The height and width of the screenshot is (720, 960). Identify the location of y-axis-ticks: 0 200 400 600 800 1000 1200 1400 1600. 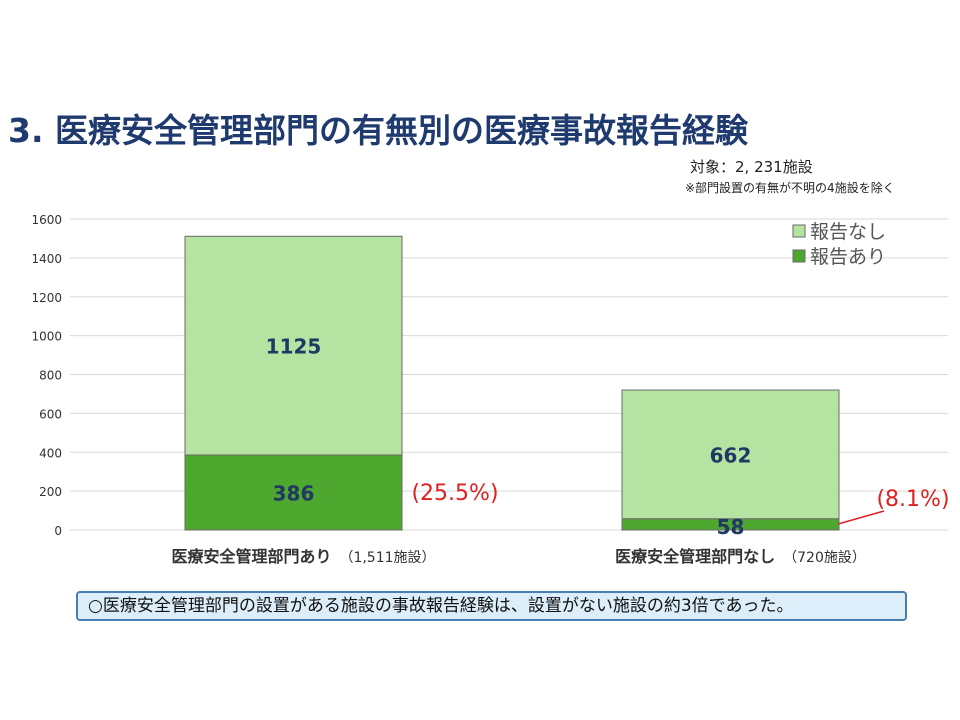
(46, 375).